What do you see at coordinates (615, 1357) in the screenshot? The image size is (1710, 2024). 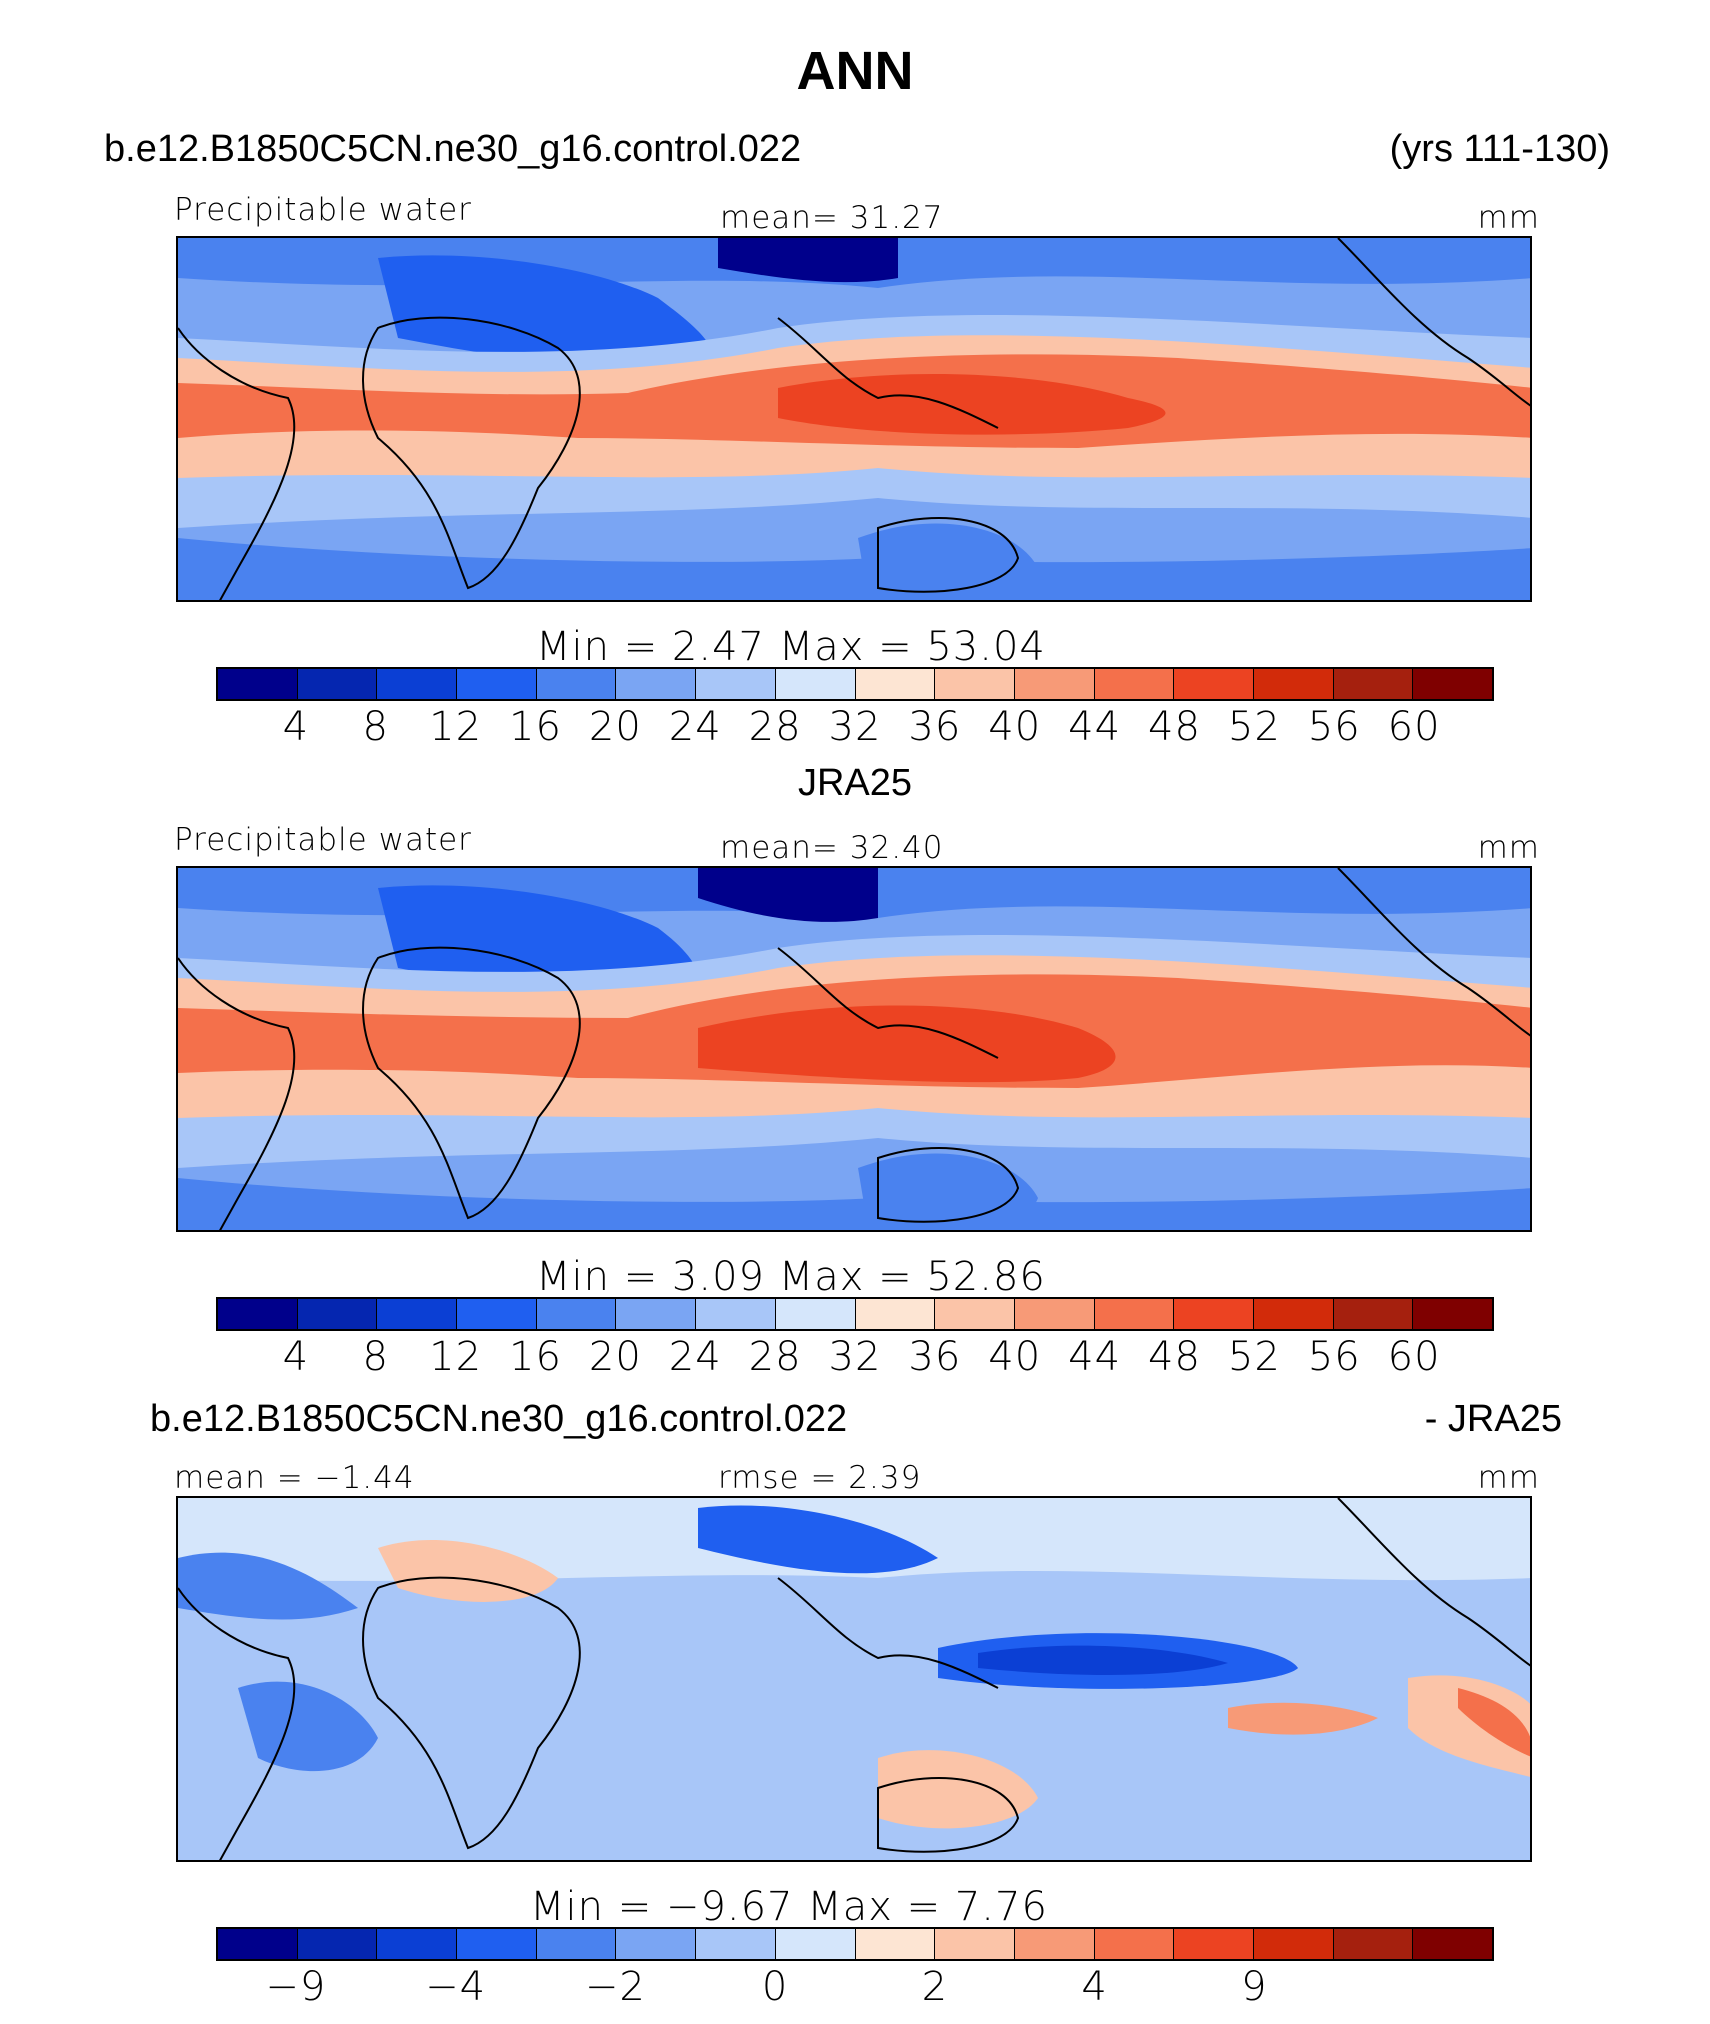 I see `colorbar-tick-label: 20` at bounding box center [615, 1357].